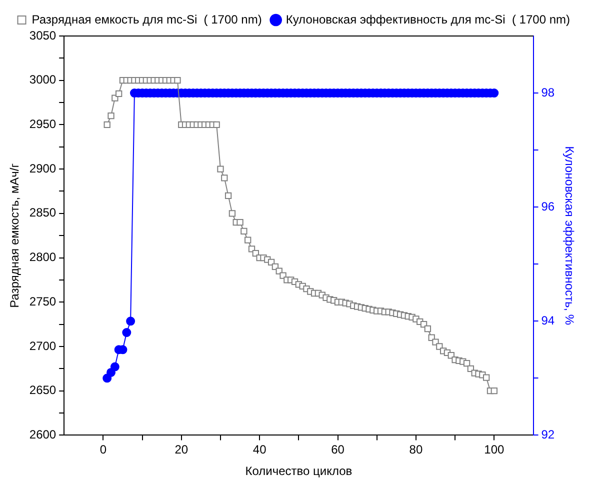 Image resolution: width=590 pixels, height=487 pixels. Describe the element at coordinates (494, 449) in the screenshot. I see `x-tick-label: 100` at that location.